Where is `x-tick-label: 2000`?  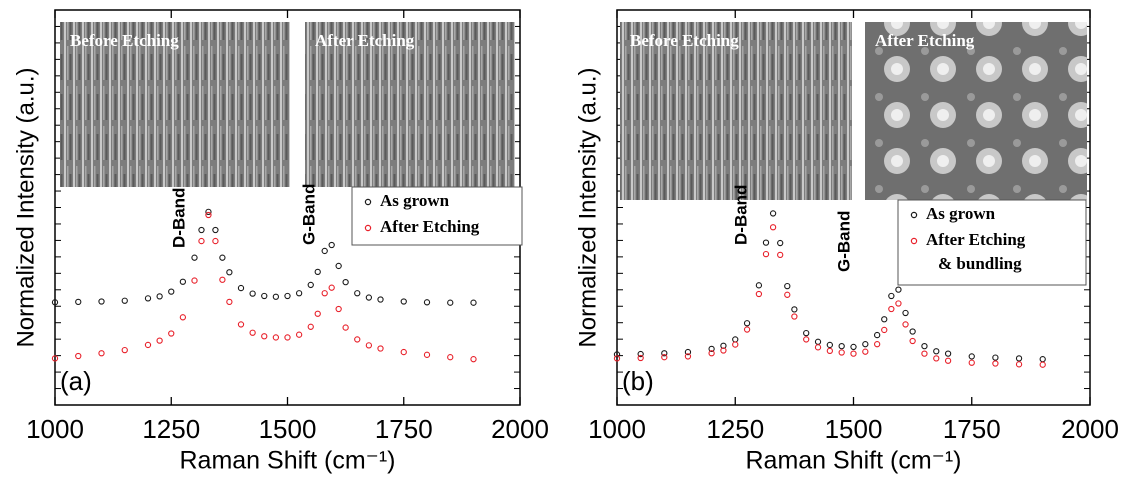
x-tick-label: 2000 is located at coordinates (1090, 429).